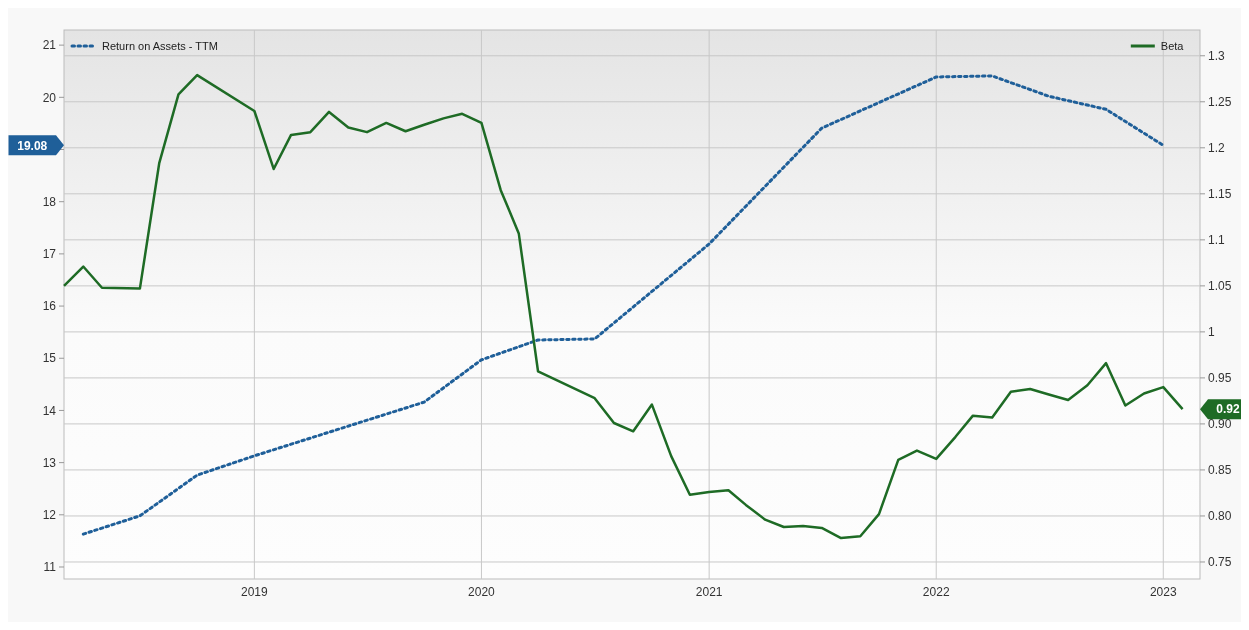 This screenshot has height=630, width=1249. I want to click on legend-label: Beta, so click(1172, 45).